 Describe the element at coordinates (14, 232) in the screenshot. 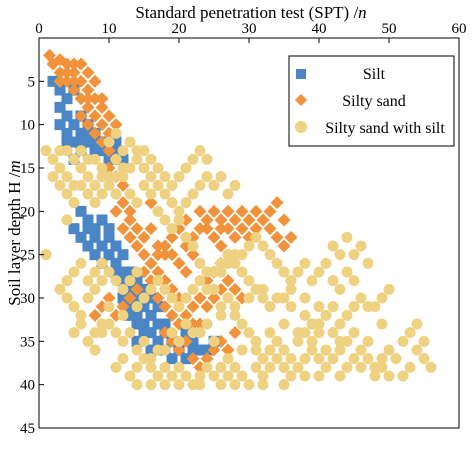

I see `y-axis-label: Soil layer depth H /m` at that location.